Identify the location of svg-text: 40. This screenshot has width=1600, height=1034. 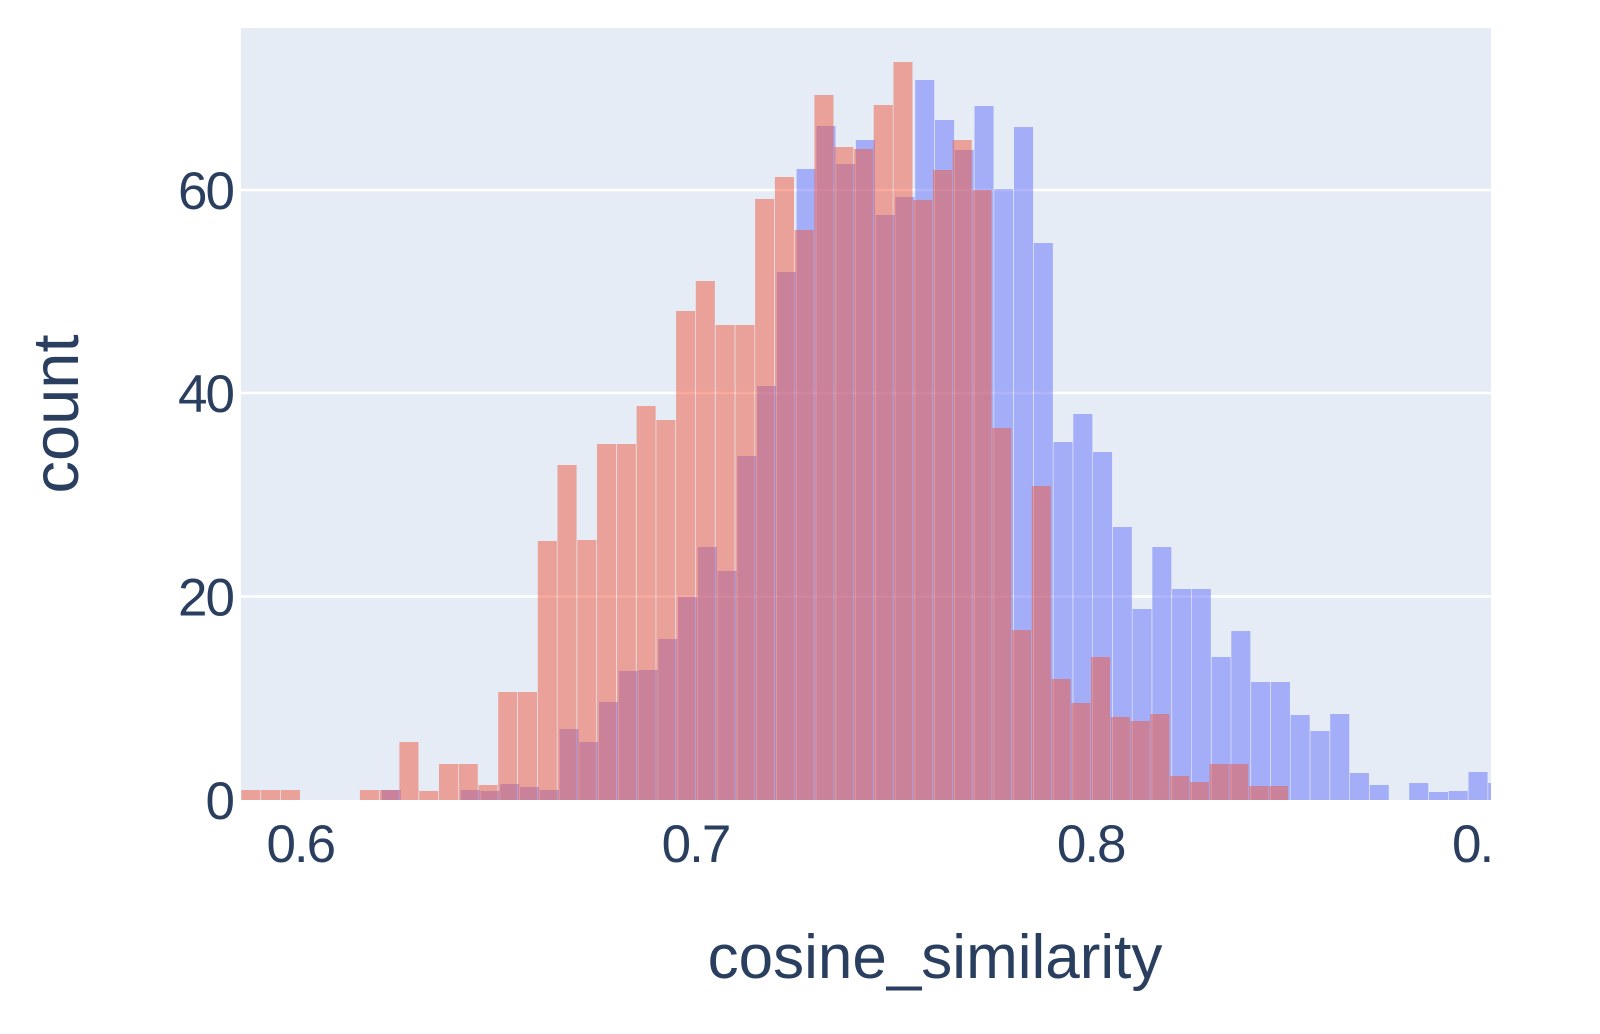
(205, 394).